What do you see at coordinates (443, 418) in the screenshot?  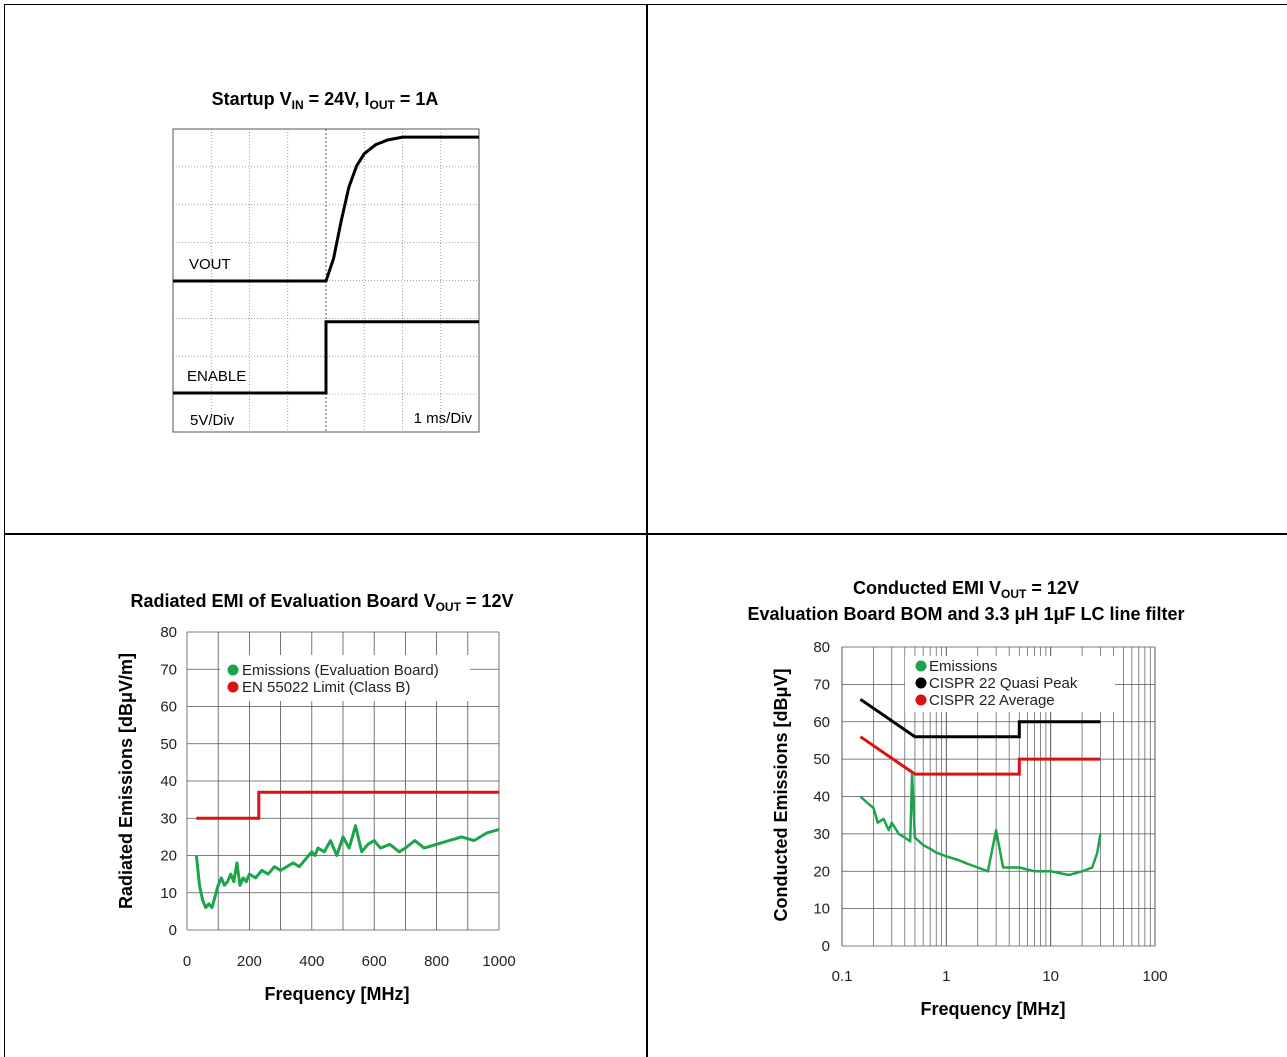 I see `tdiv-label: 1 ms/Div` at bounding box center [443, 418].